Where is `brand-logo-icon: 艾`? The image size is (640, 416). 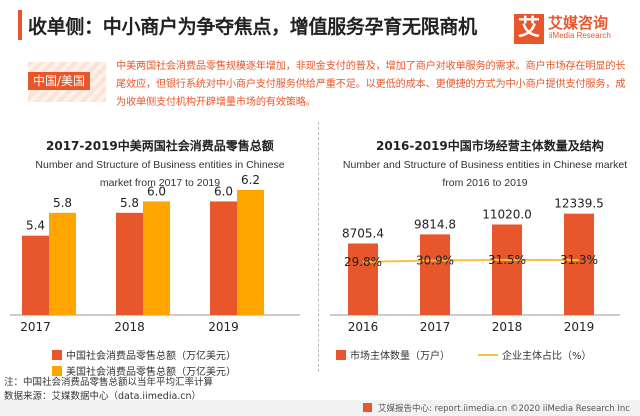 brand-logo-icon: 艾 is located at coordinates (529, 29).